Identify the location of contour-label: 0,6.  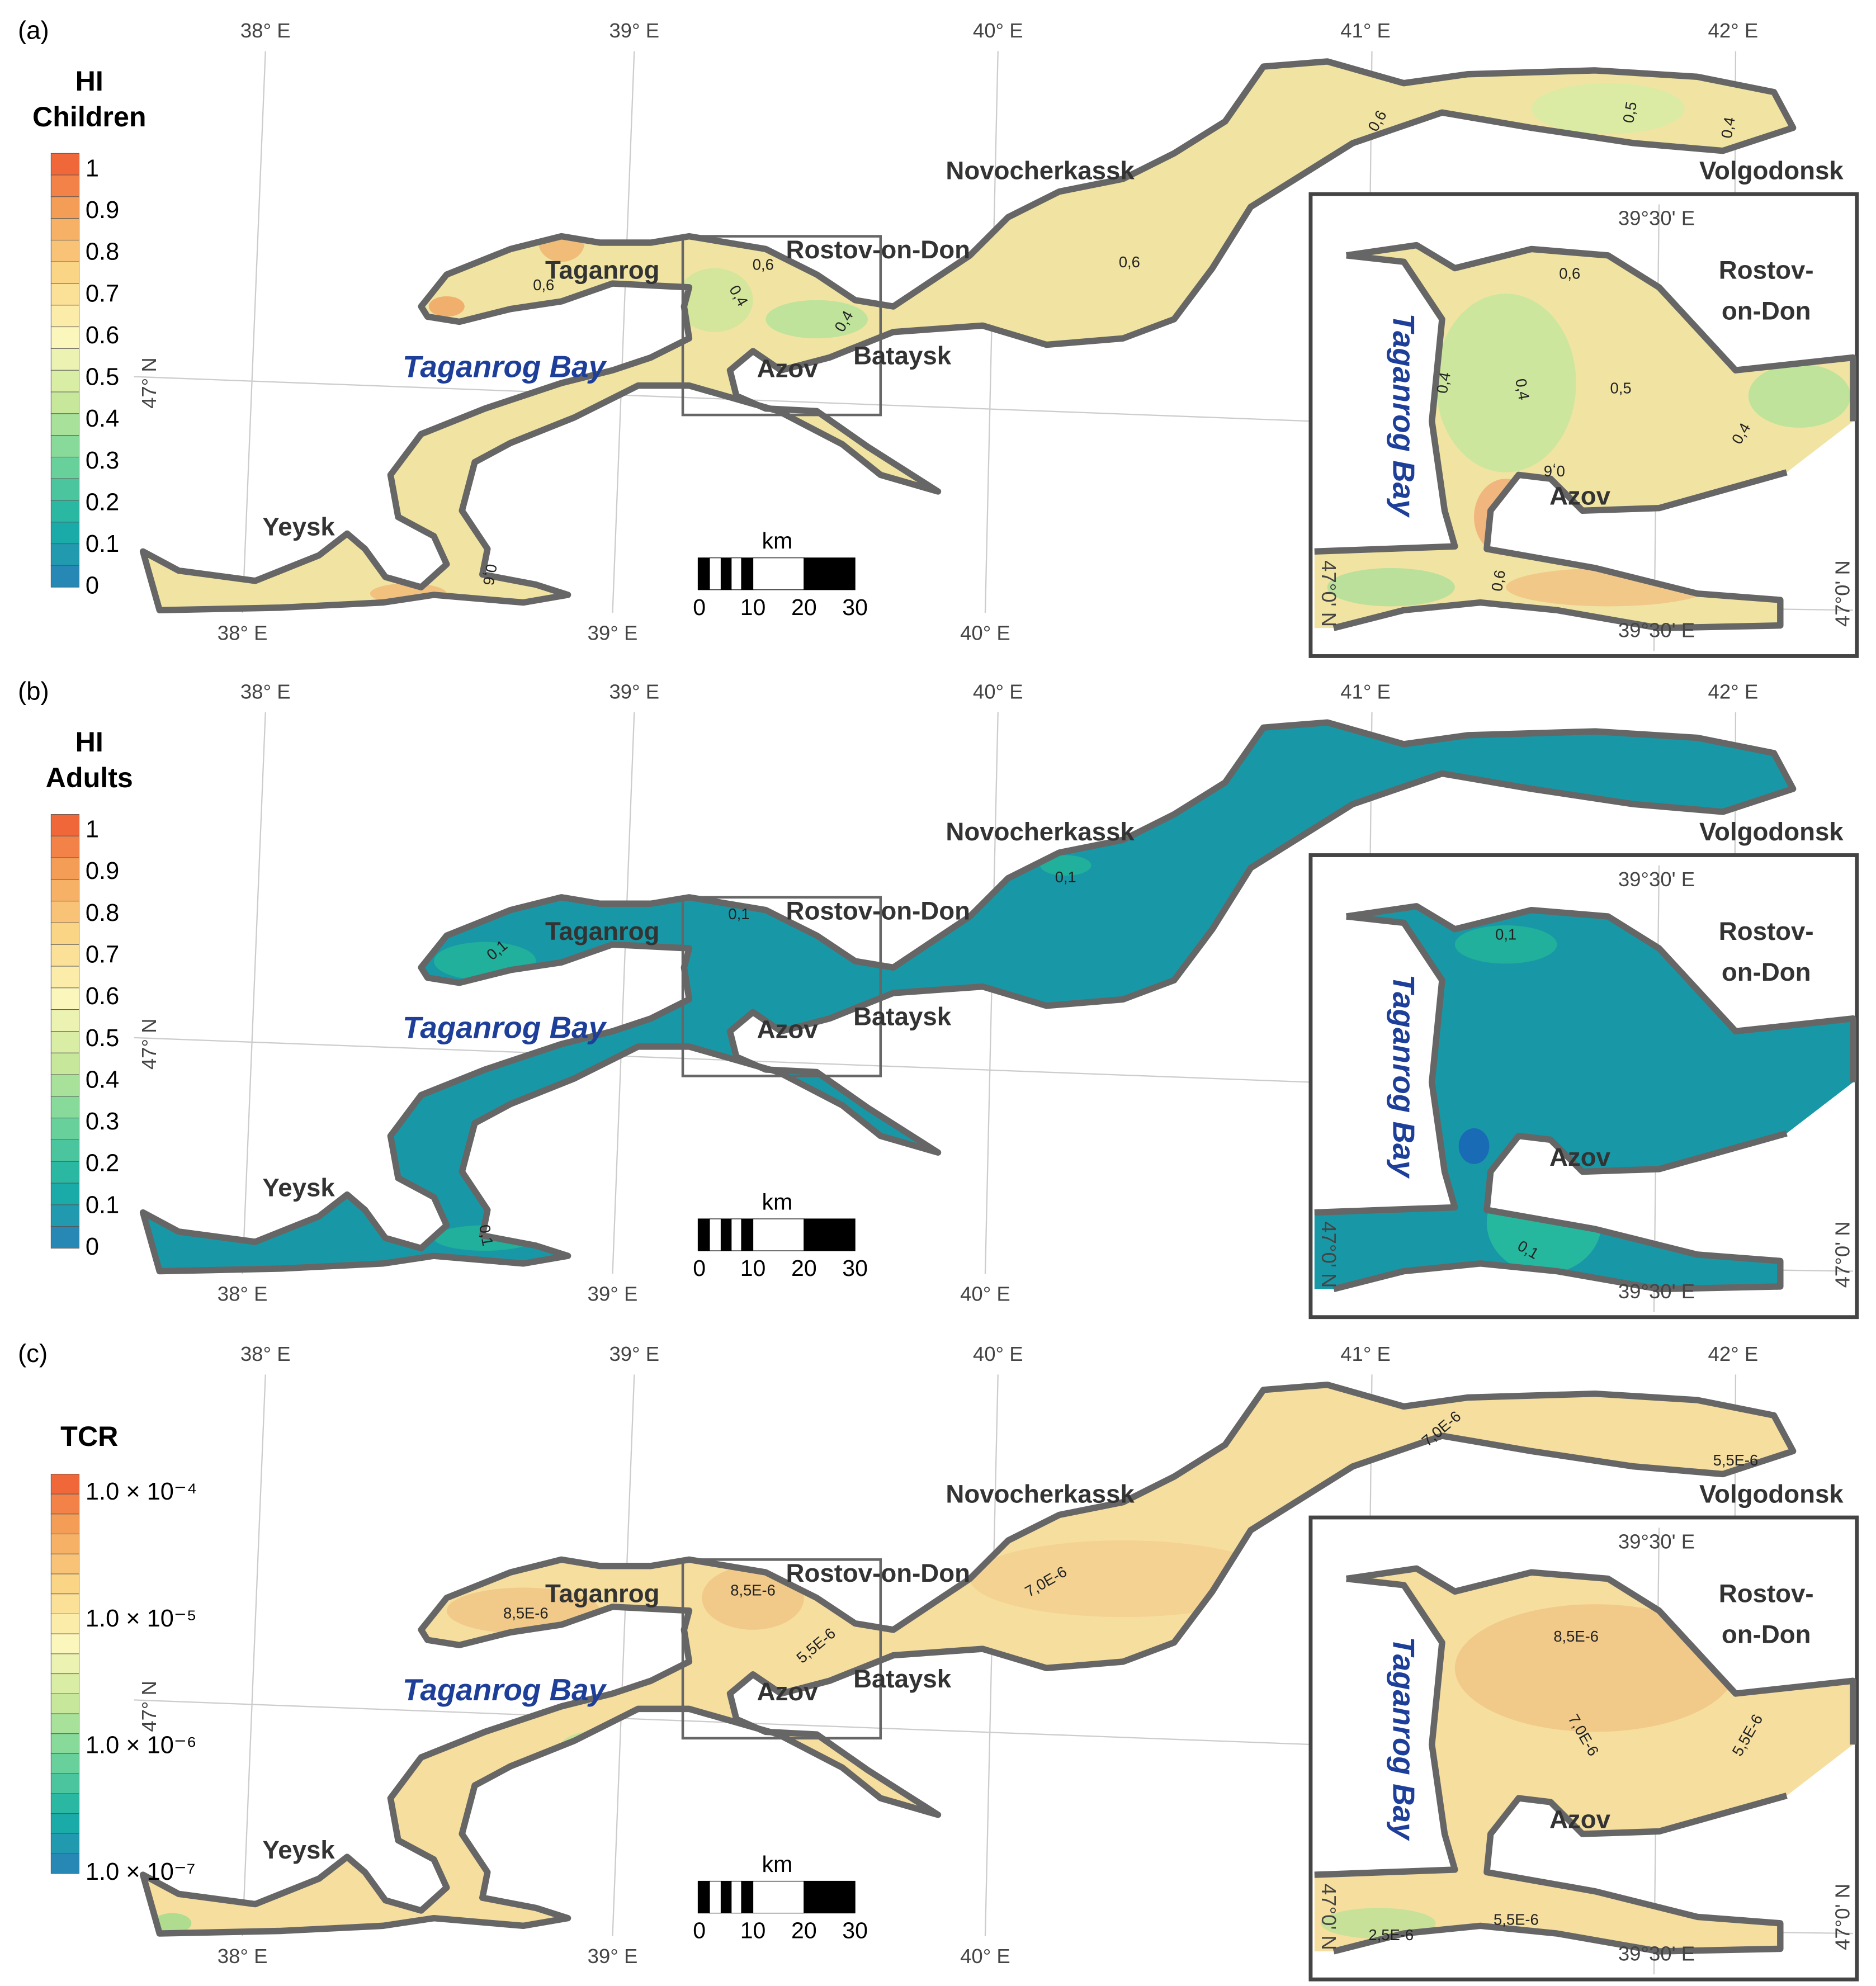
(1569, 273).